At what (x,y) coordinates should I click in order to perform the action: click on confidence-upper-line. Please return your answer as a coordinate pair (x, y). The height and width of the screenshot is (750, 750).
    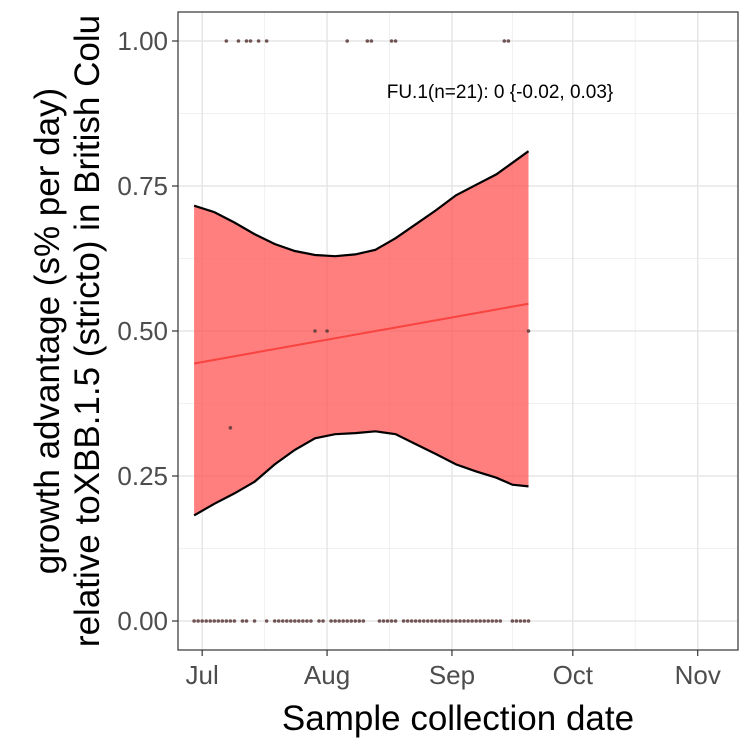
    Looking at the image, I should click on (361, 204).